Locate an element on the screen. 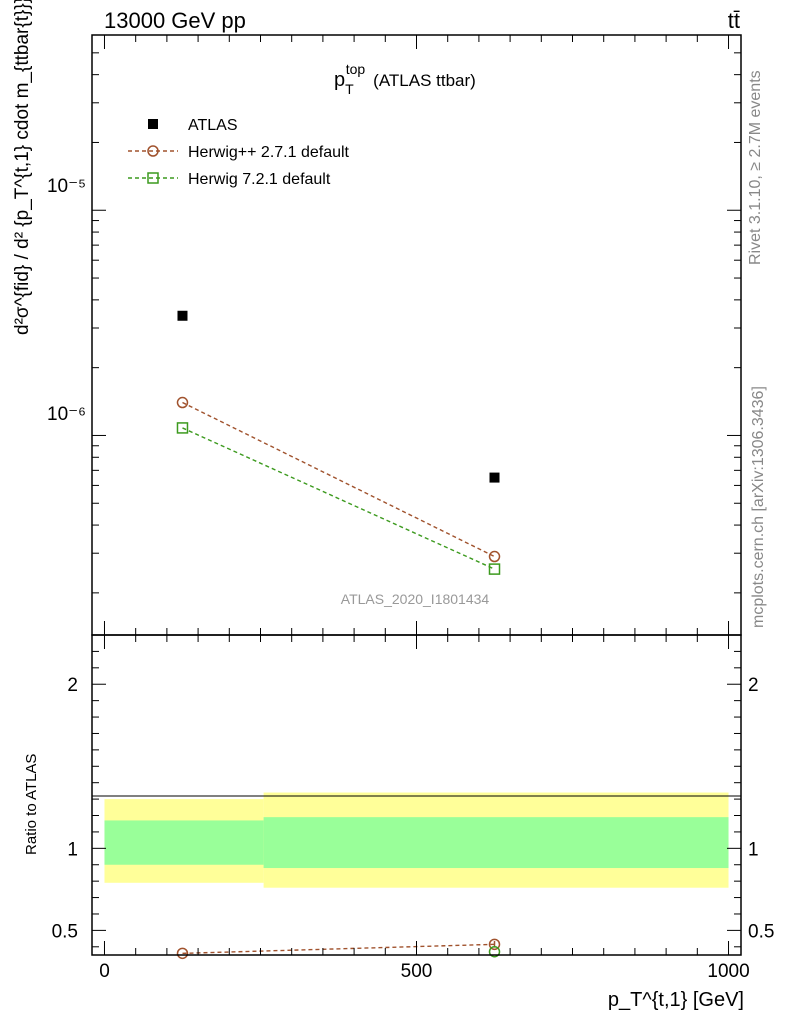 The image size is (786, 1024). ratio-y-tick-label-right: 0.5 is located at coordinates (761, 931).